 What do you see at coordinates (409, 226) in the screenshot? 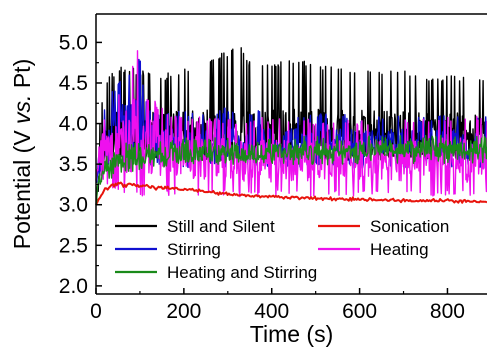
I see `legend-label: Sonication` at bounding box center [409, 226].